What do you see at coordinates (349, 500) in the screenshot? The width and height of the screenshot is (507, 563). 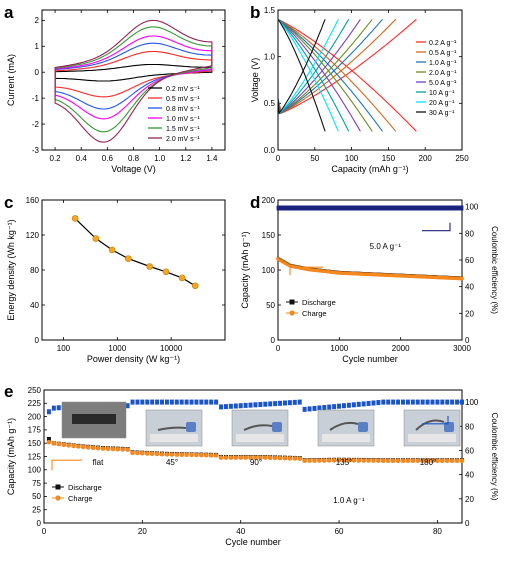 I see `current-density-annotation: 1.0 A g⁻¹` at bounding box center [349, 500].